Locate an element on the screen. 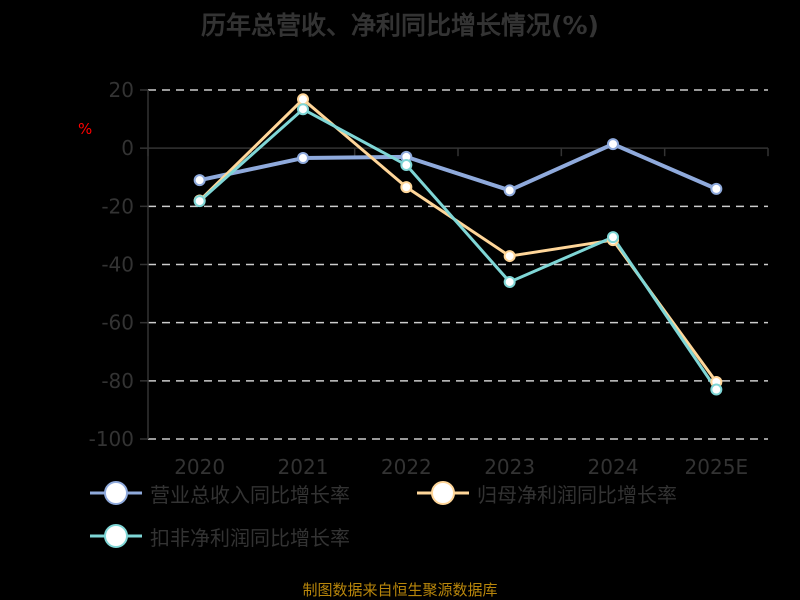 The image size is (800, 600). x-tick-label: 2021 is located at coordinates (303, 467).